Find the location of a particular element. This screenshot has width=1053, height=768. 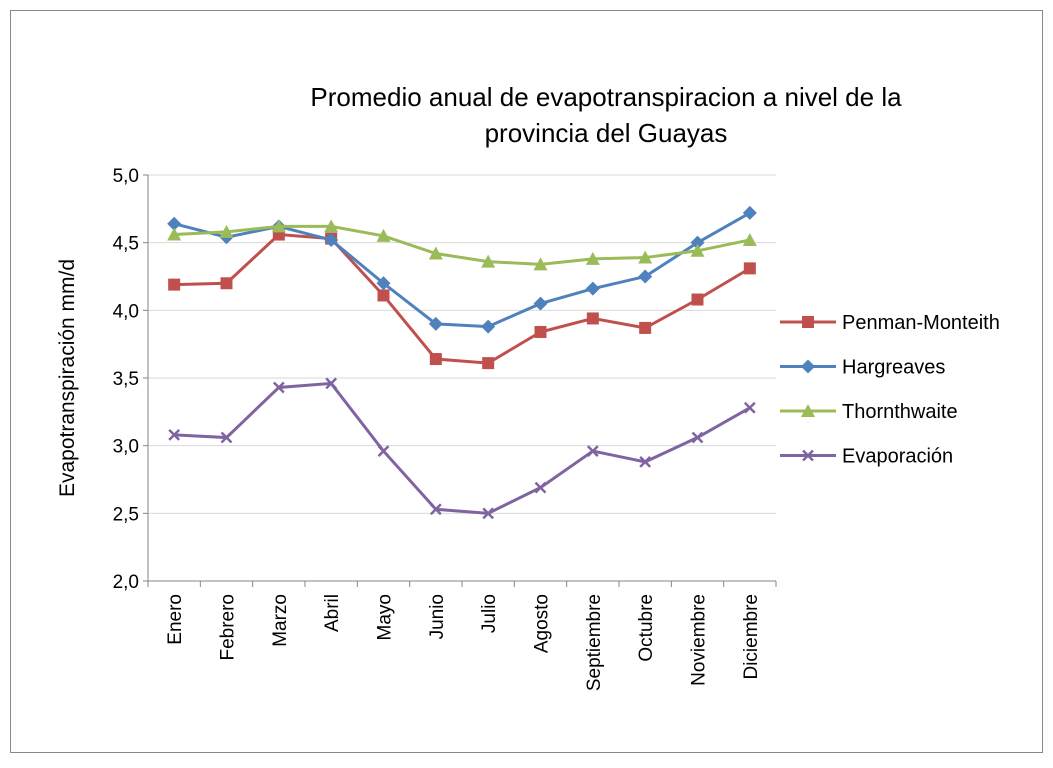

x-tick-label: Abril is located at coordinates (332, 613).